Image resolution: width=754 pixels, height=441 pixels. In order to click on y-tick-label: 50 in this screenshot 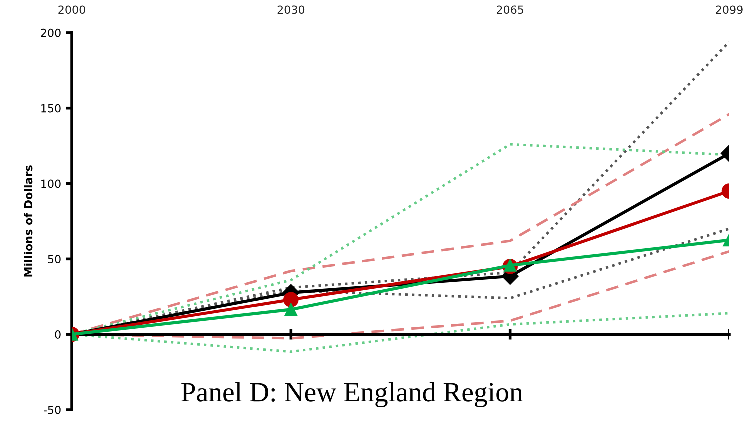, I will do `click(54, 259)`.